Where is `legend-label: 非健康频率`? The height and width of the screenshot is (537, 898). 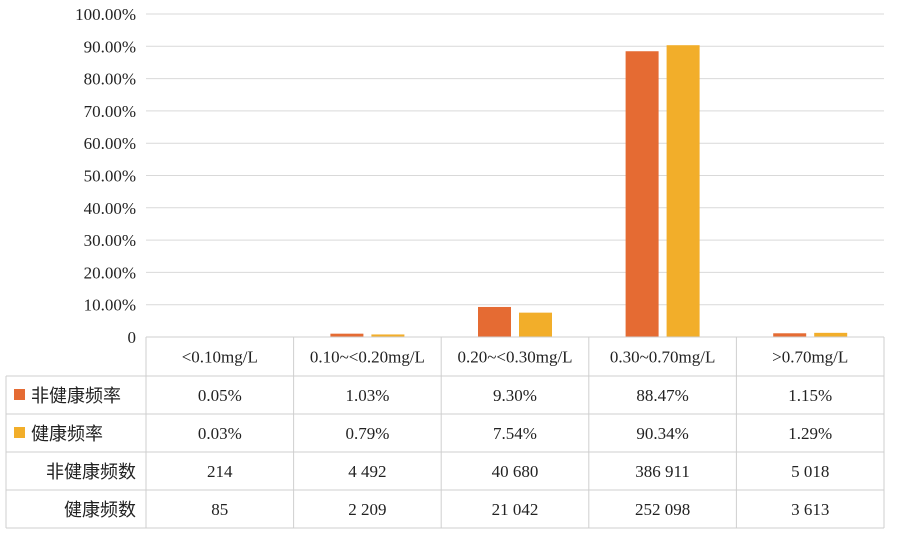
legend-label: 非健康频率 is located at coordinates (76, 396).